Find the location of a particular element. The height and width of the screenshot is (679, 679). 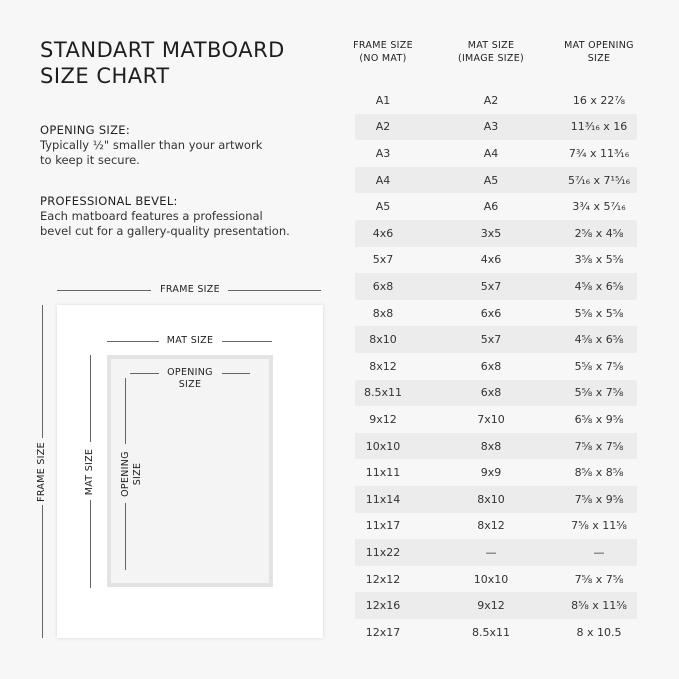

frame-size-cell: A3 is located at coordinates (383, 153).